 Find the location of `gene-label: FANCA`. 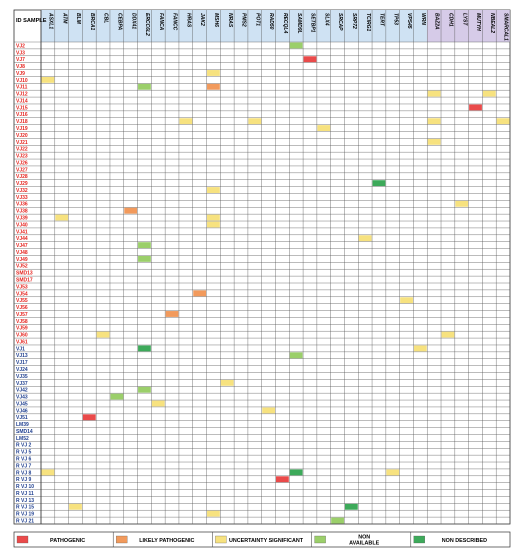

gene-label: FANCA is located at coordinates (161, 22).